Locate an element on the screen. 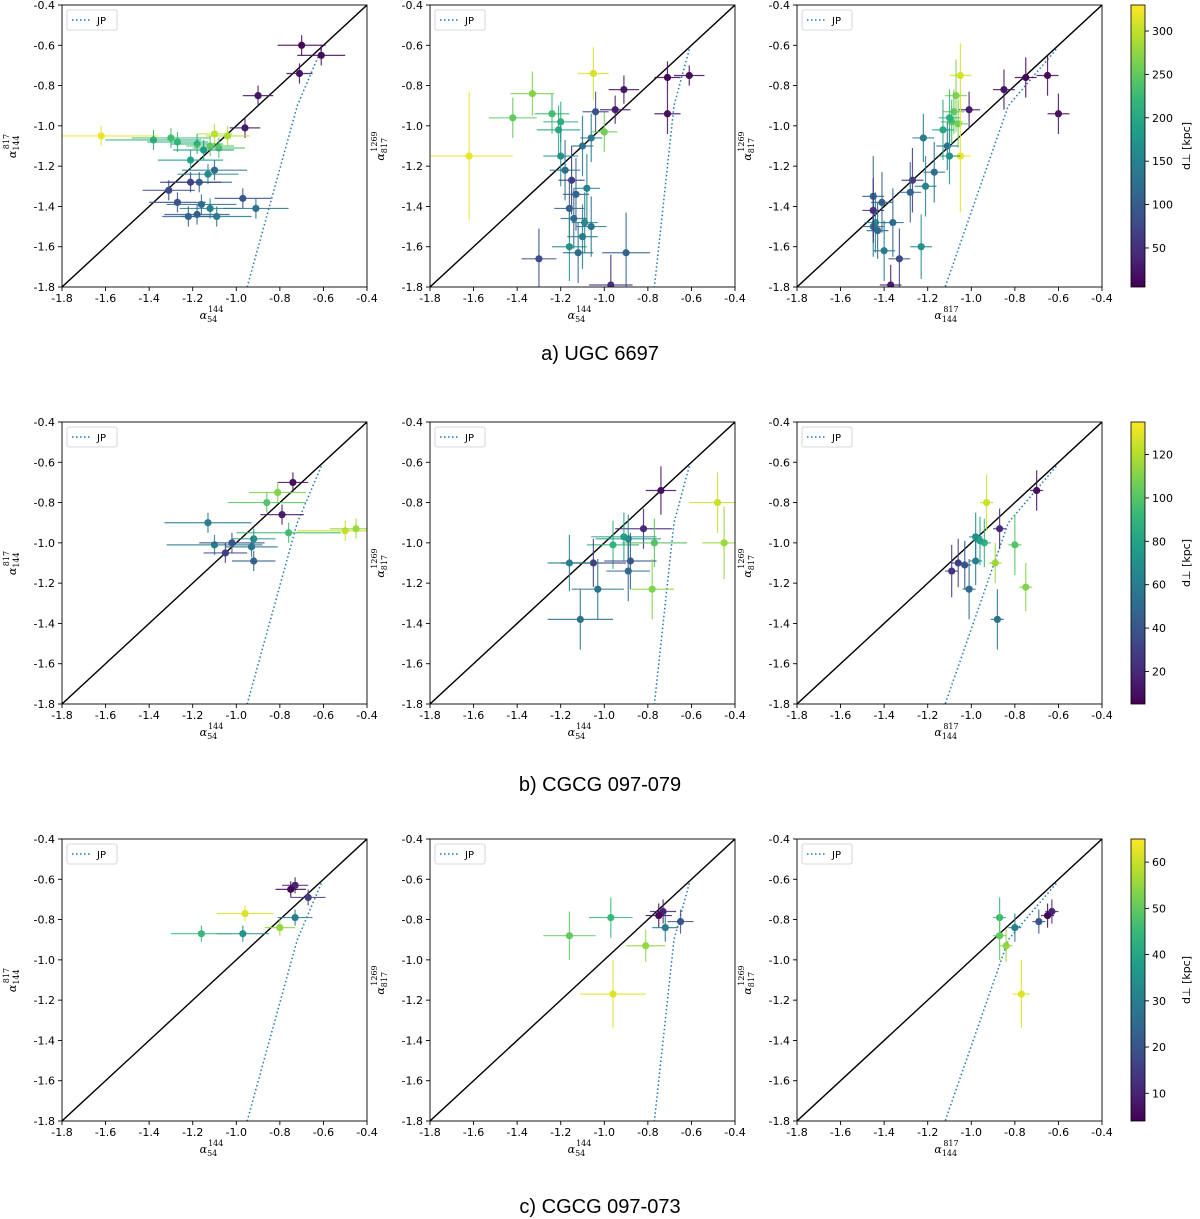  colorbar-tick-label: 200 is located at coordinates (1162, 118).